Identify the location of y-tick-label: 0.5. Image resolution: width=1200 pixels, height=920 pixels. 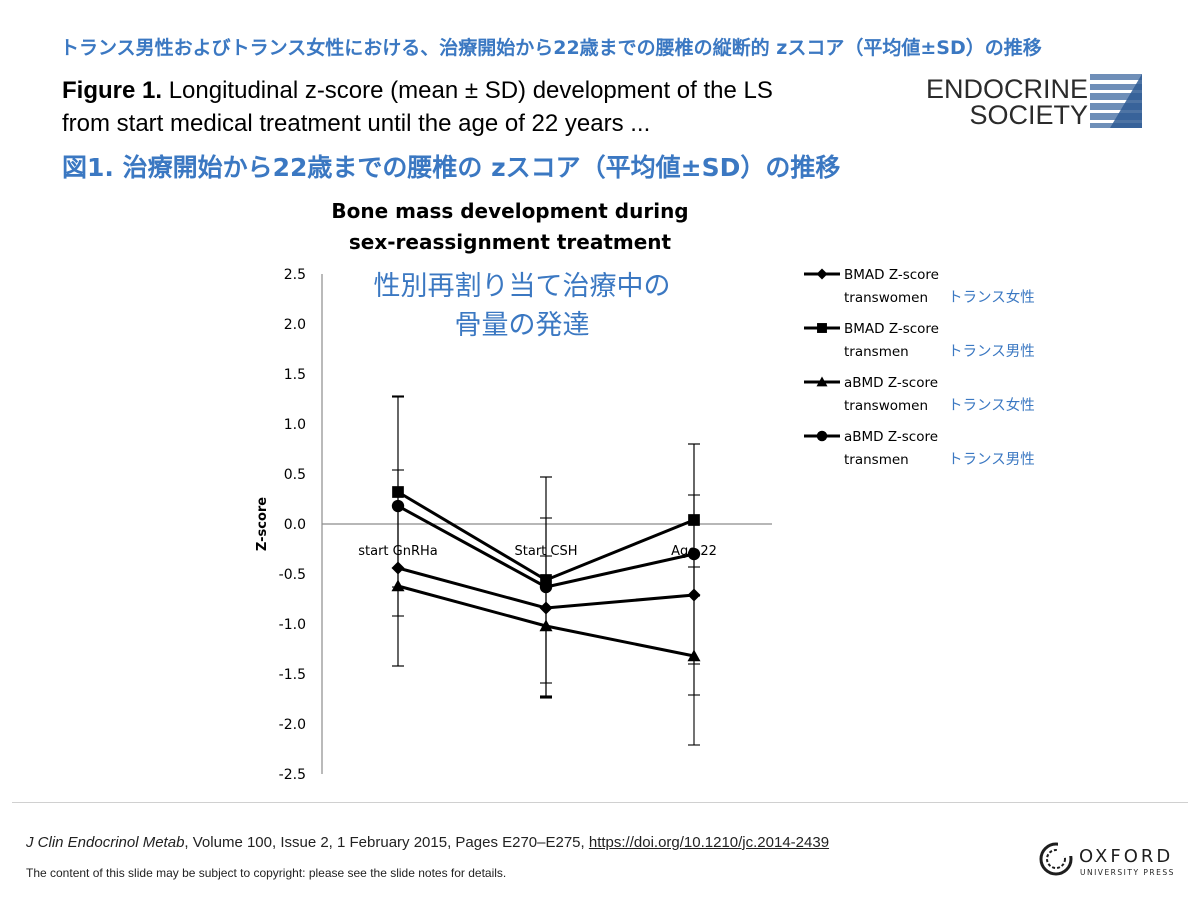
(295, 475).